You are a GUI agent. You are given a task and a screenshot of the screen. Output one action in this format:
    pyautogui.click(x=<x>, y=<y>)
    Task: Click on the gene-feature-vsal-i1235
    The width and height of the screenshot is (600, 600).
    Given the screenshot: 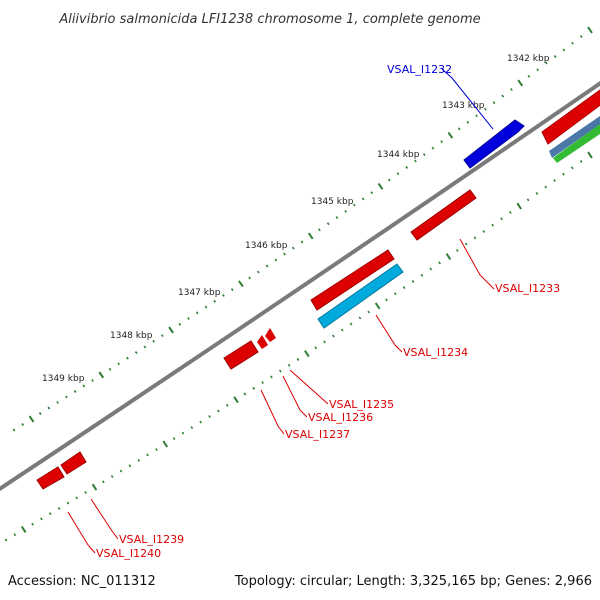 What is the action you would take?
    pyautogui.click(x=270, y=335)
    